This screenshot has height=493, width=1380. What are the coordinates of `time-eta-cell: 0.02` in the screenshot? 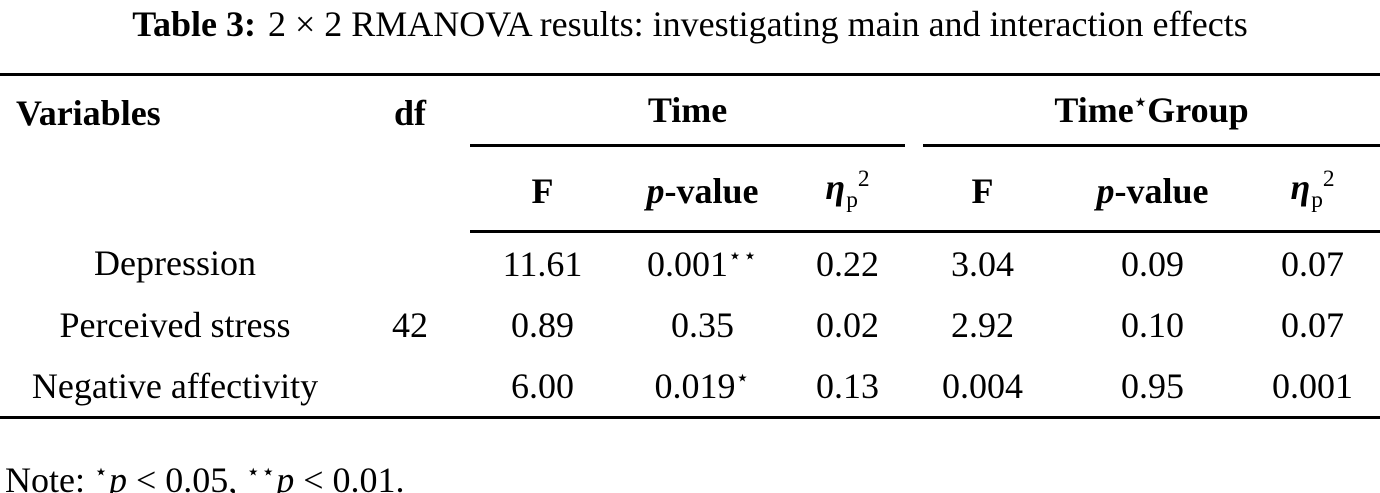 It's located at (848, 324).